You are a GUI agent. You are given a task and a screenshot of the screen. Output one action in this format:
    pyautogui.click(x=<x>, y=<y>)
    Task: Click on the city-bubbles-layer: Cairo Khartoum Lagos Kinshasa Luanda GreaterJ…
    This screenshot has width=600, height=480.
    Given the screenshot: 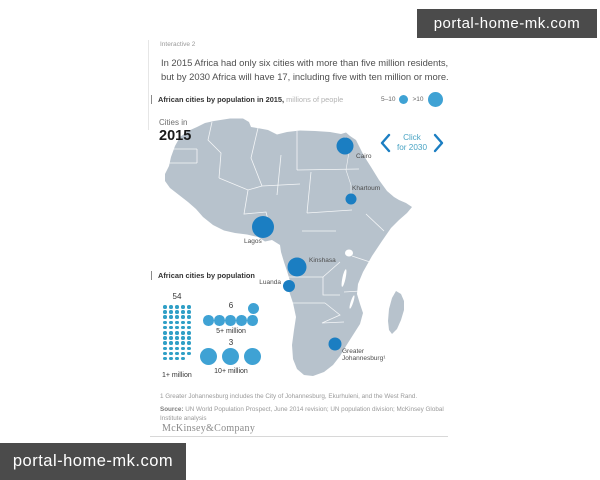 What is the action you would take?
    pyautogui.click(x=315, y=250)
    